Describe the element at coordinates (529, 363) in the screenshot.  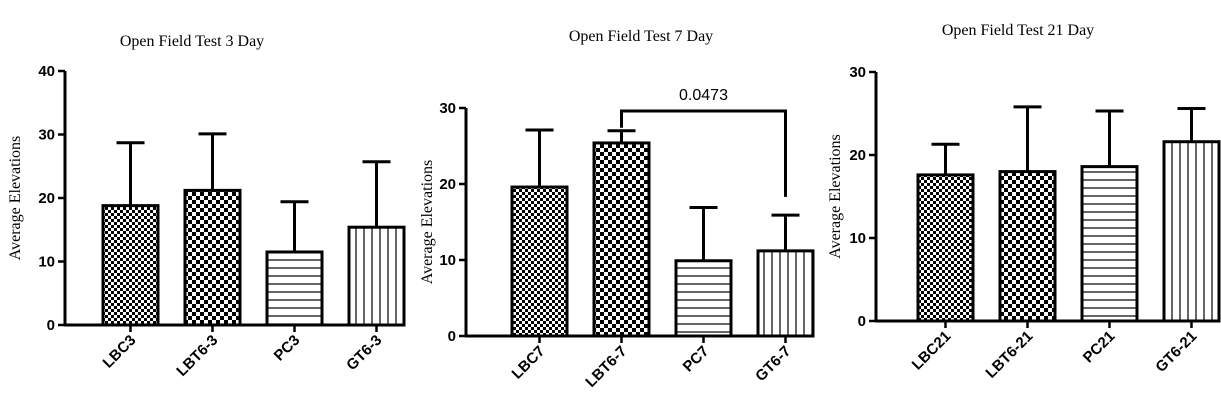
I see `category-label: LBC7` at that location.